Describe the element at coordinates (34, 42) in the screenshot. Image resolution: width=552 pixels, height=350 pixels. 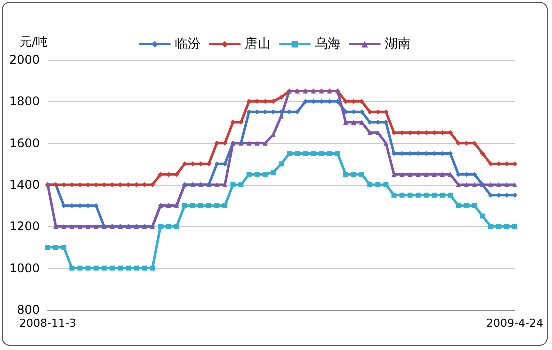
I see `y-axis-title: 元/吨` at that location.